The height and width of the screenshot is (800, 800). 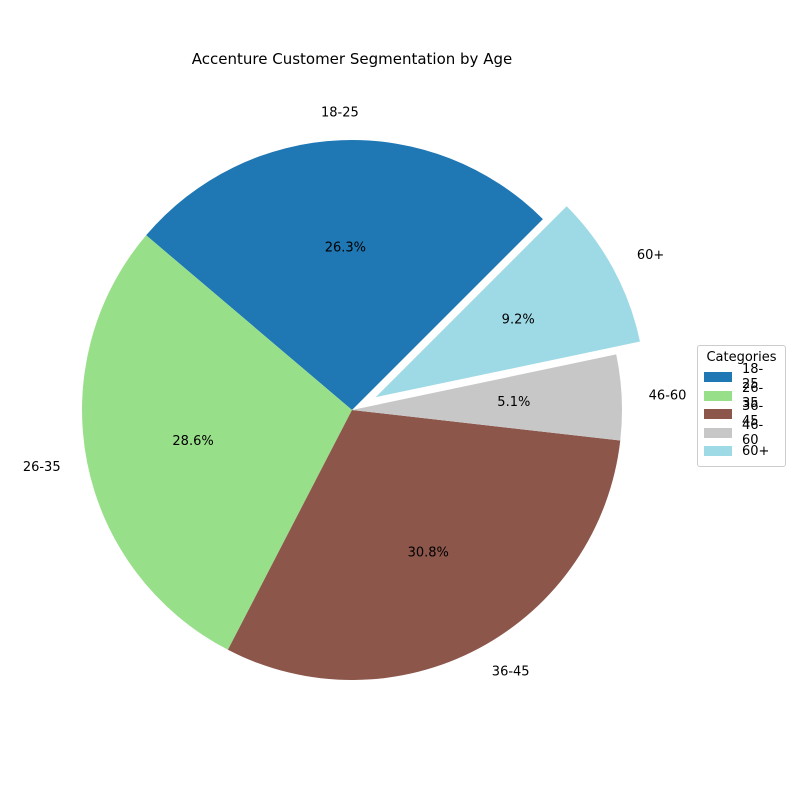 What do you see at coordinates (650, 255) in the screenshot?
I see `pie-category-label: 60+` at bounding box center [650, 255].